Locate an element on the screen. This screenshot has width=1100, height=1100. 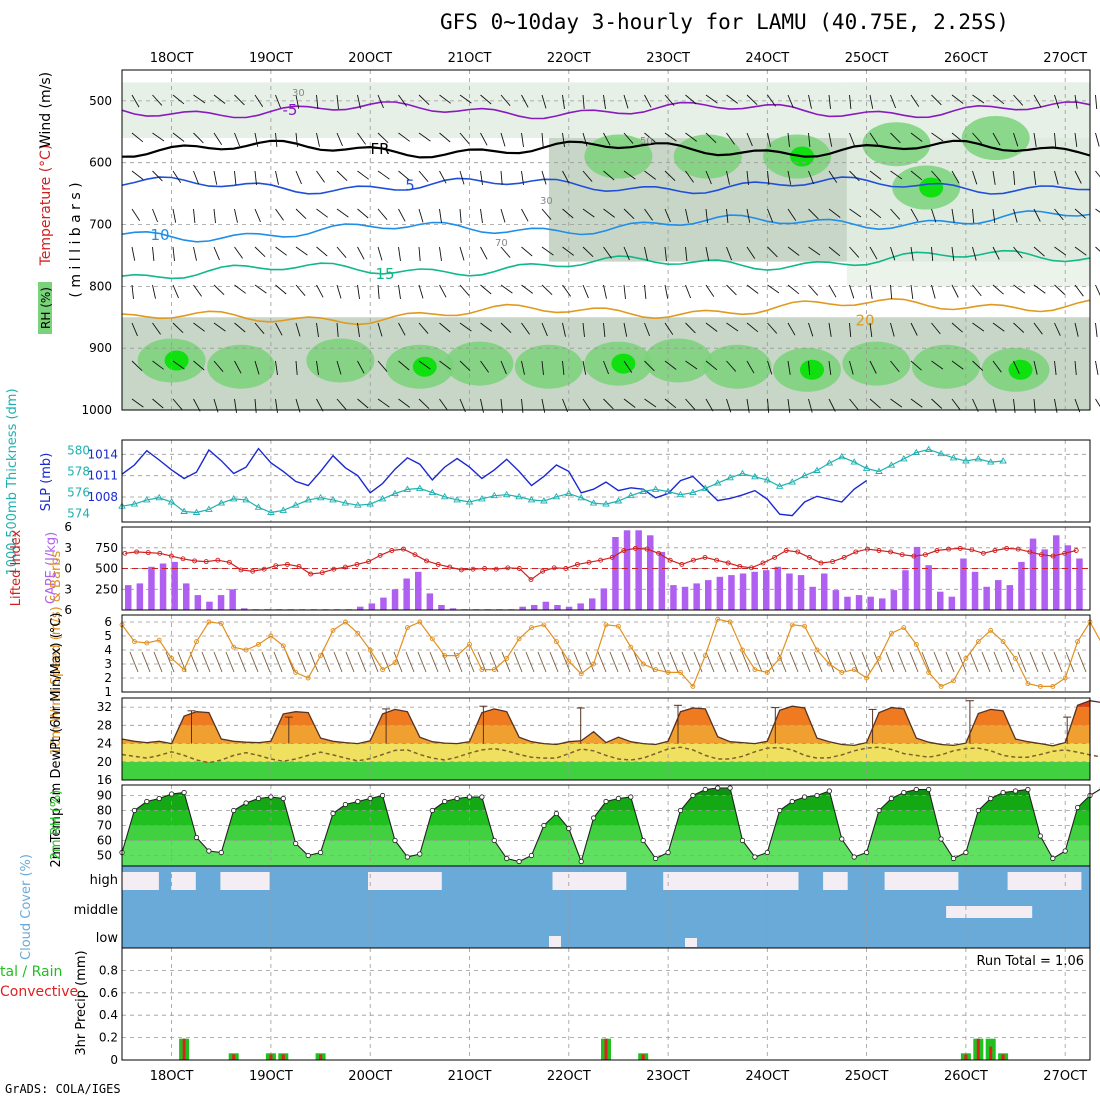
x-tick-label-top: 19OCT is located at coordinates (271, 58).